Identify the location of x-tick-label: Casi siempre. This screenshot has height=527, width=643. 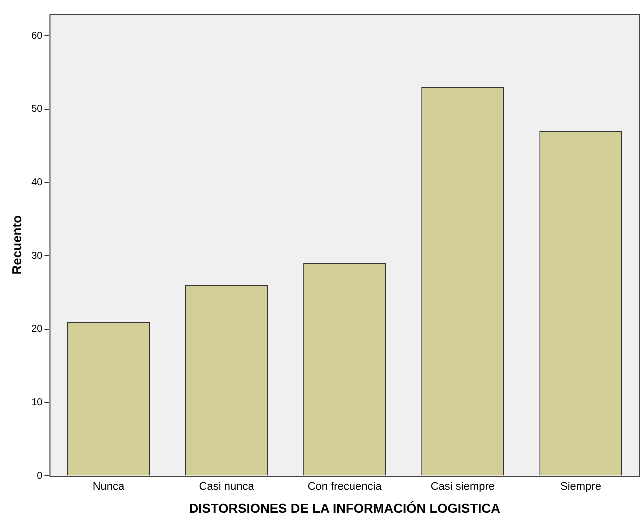
(463, 486).